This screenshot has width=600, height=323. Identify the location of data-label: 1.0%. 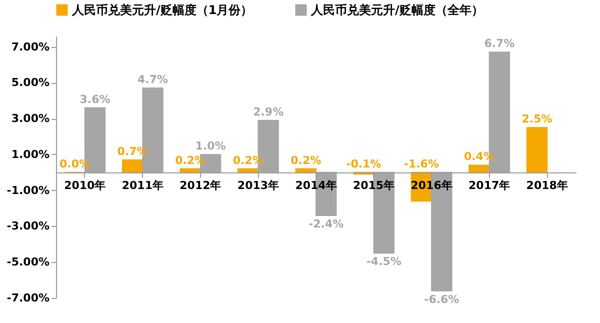
(210, 145).